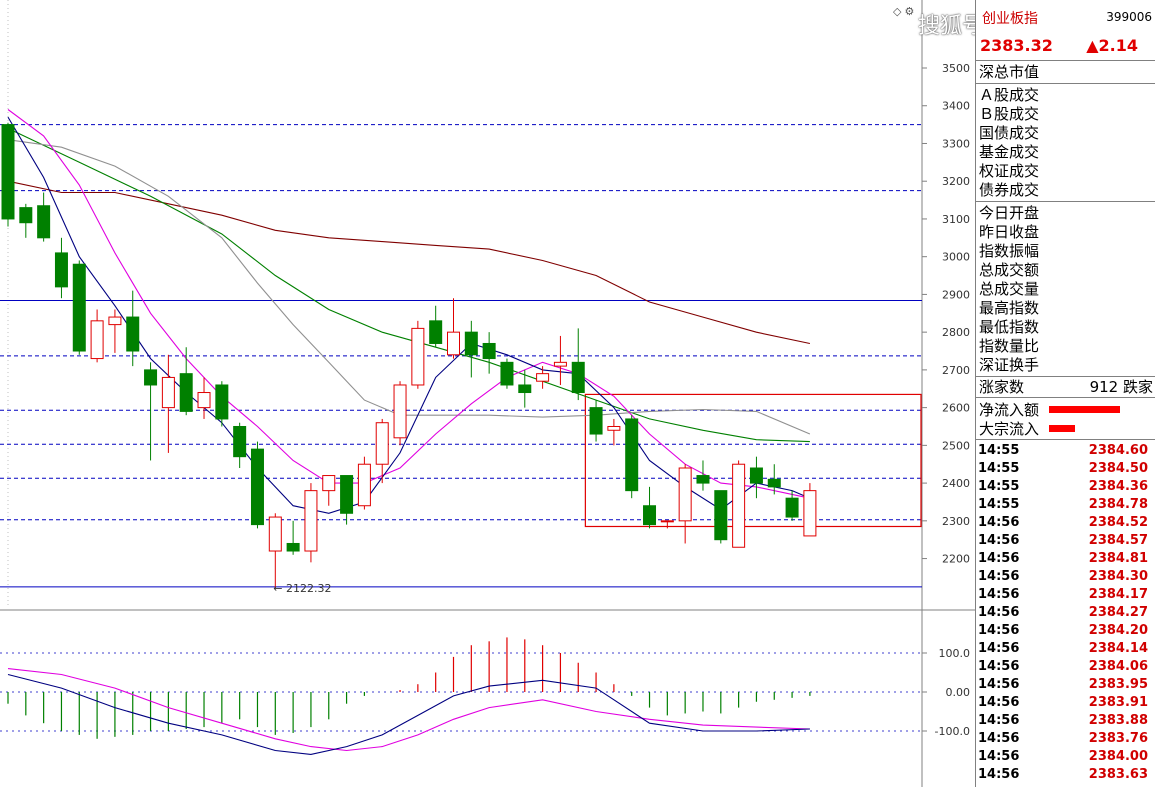 The height and width of the screenshot is (787, 1155). Describe the element at coordinates (1009, 213) in the screenshot. I see `index-stat-label: 今日开盘` at that location.